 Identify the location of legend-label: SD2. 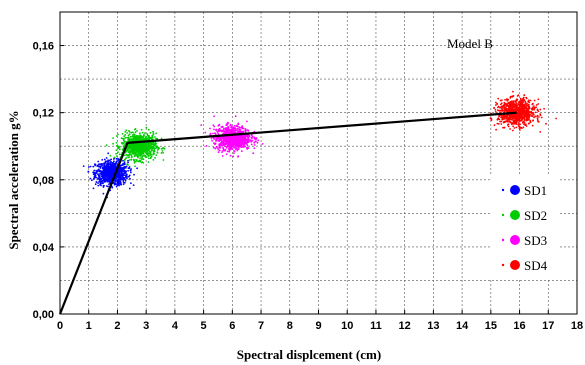
(535, 215).